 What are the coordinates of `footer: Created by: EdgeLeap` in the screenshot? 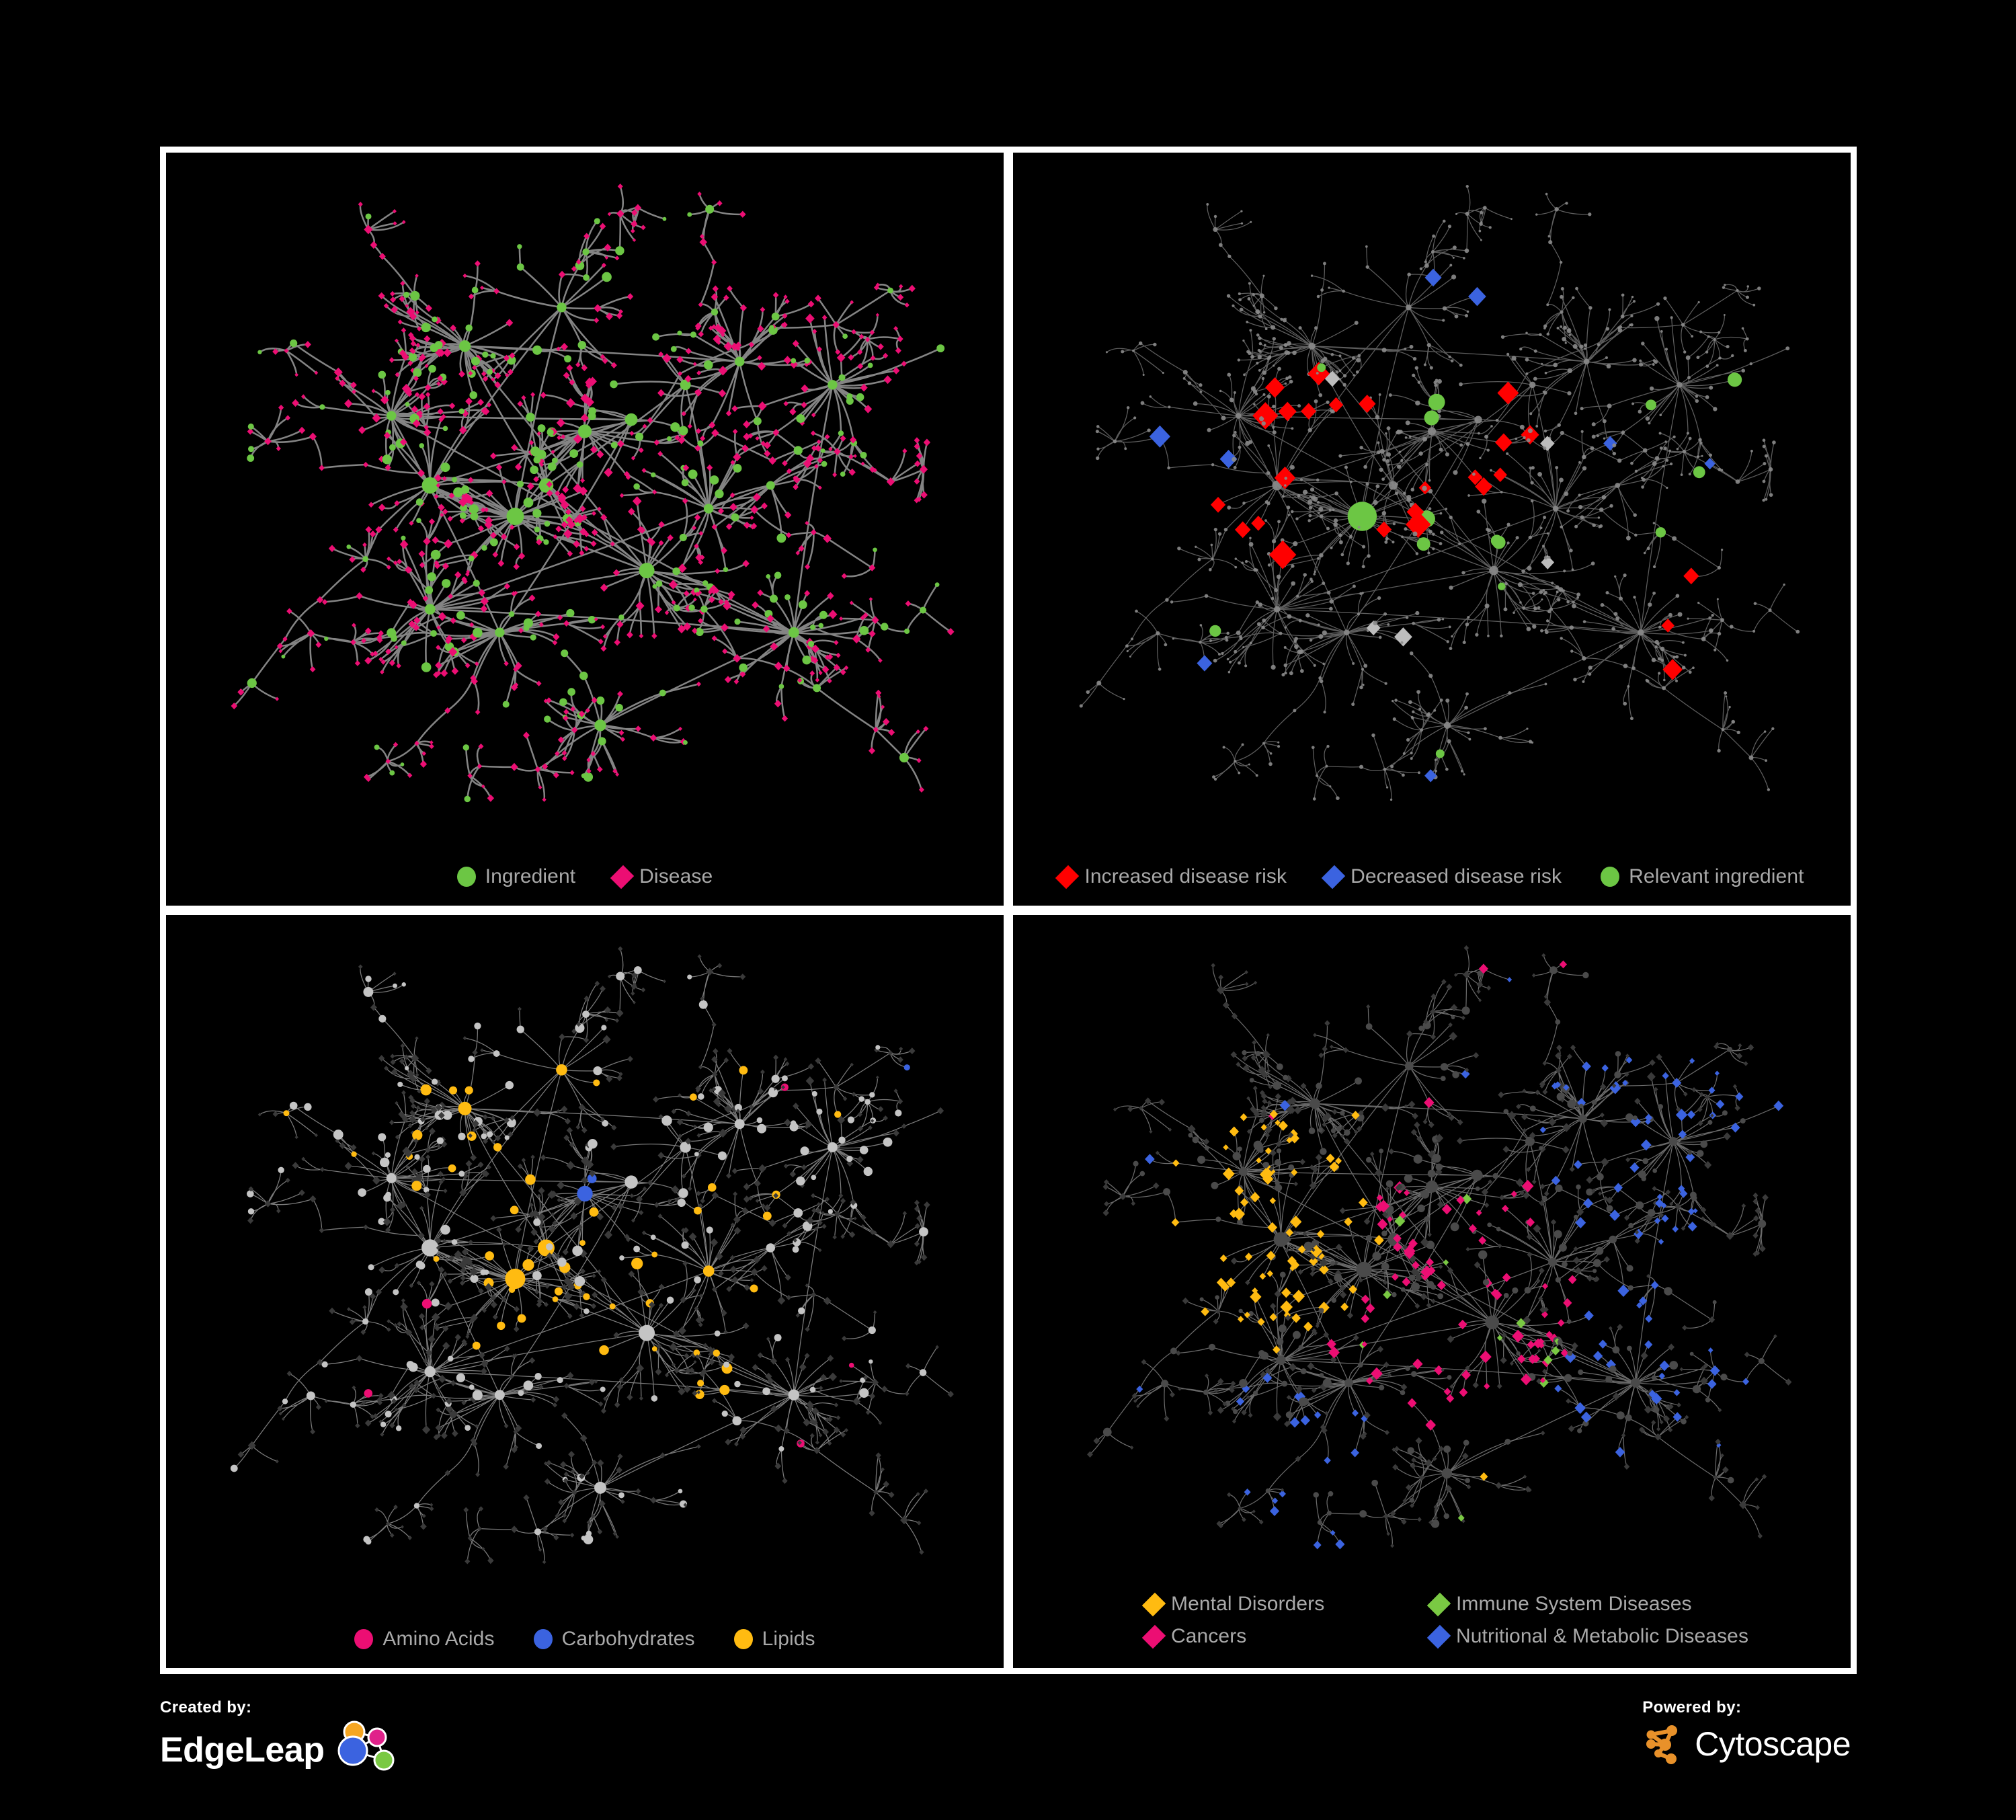 It's located at (1008, 1748).